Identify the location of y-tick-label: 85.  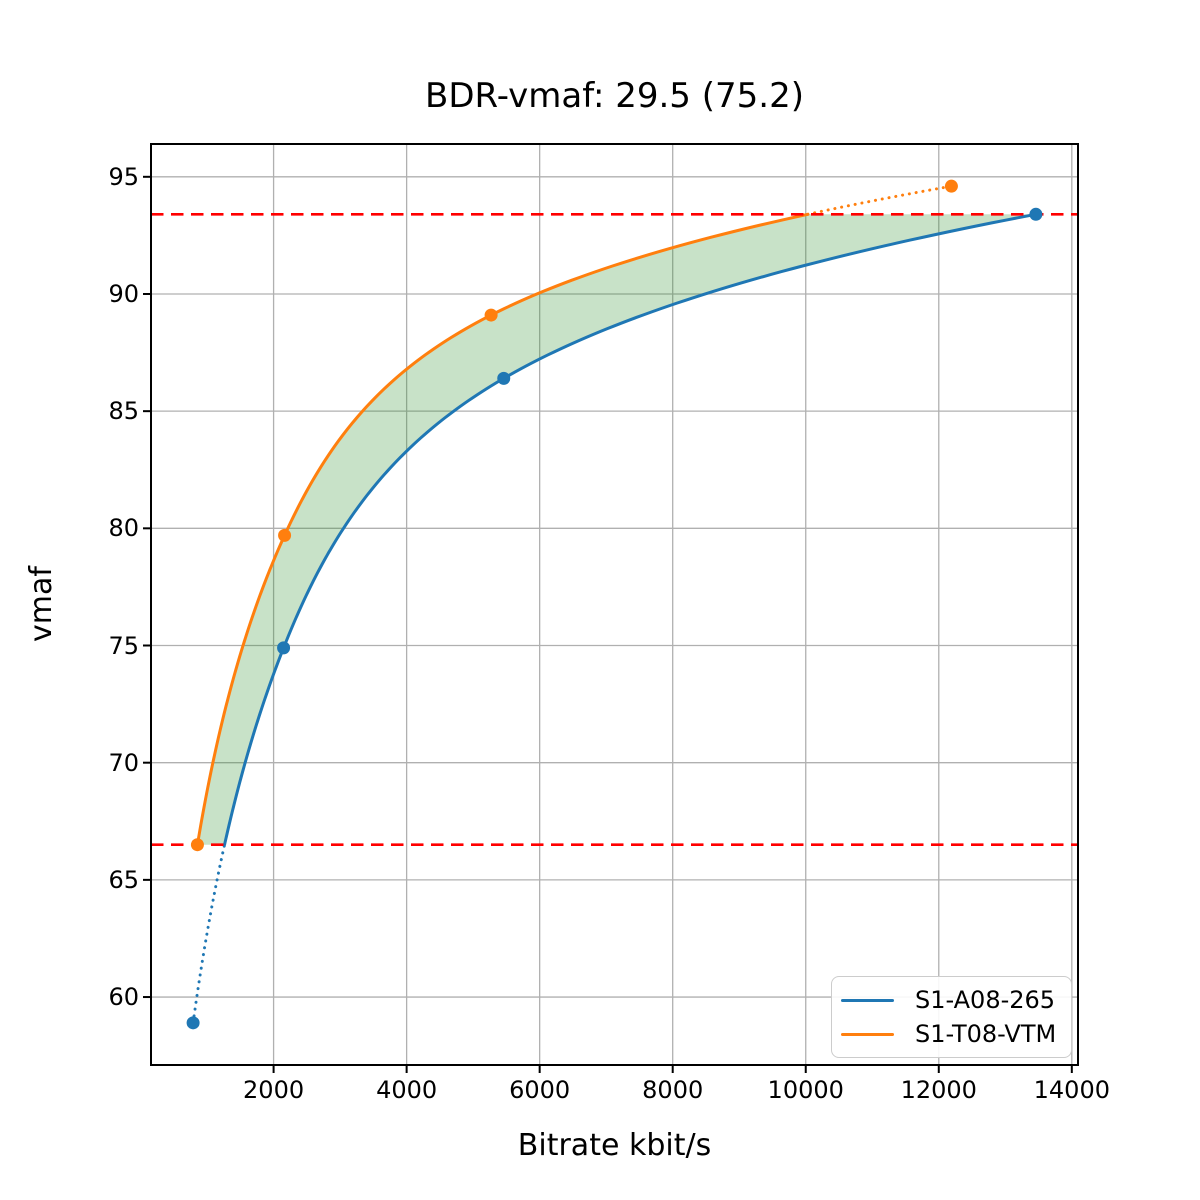
(123, 411).